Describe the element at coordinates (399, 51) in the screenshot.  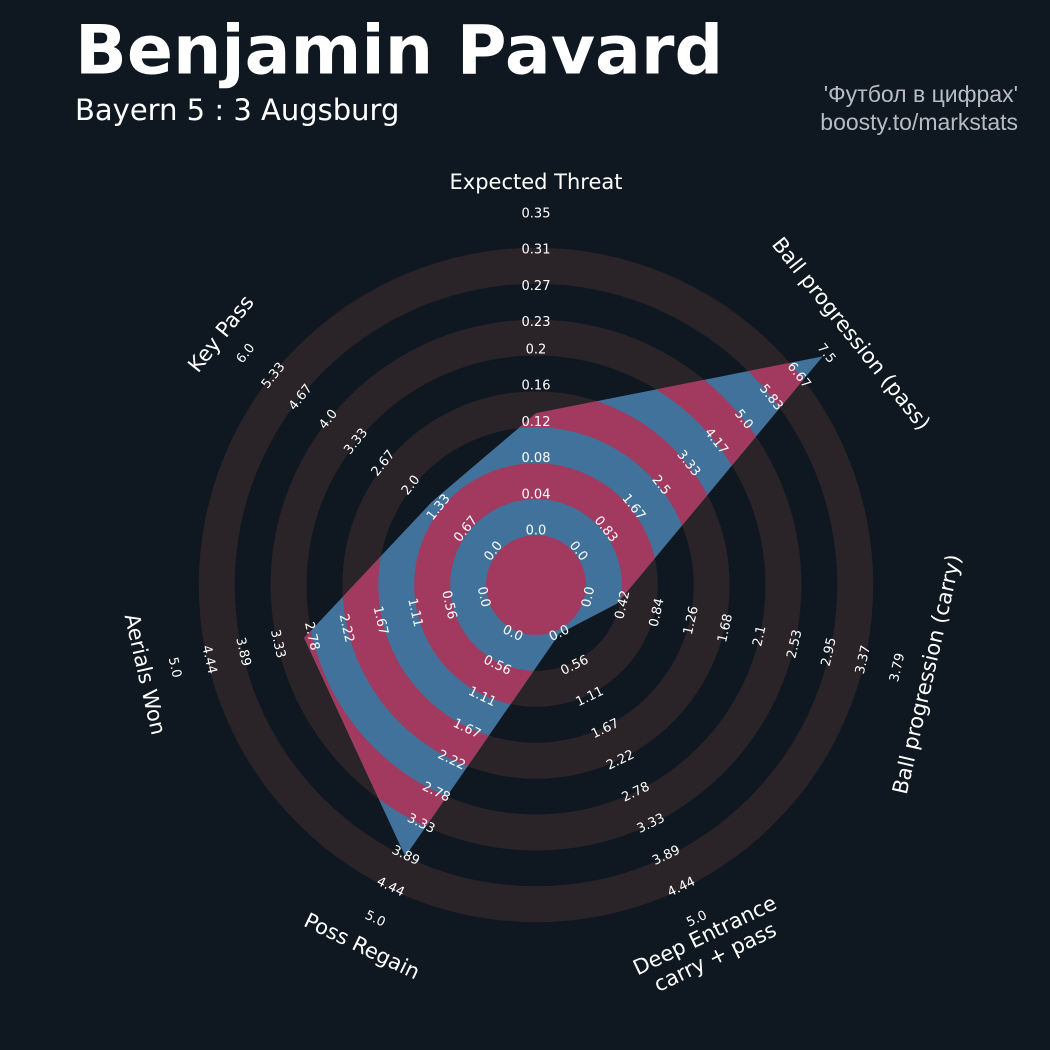
I see `chart-title: Benjamin Pavard` at that location.